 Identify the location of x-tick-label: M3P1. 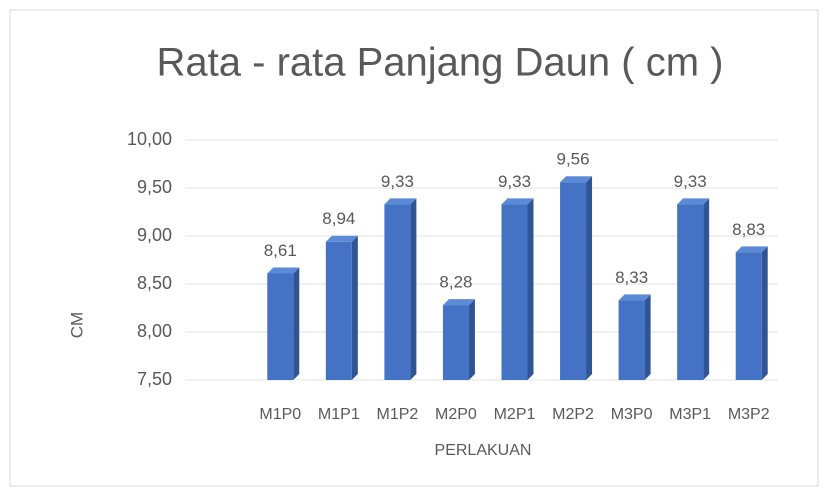
(690, 414).